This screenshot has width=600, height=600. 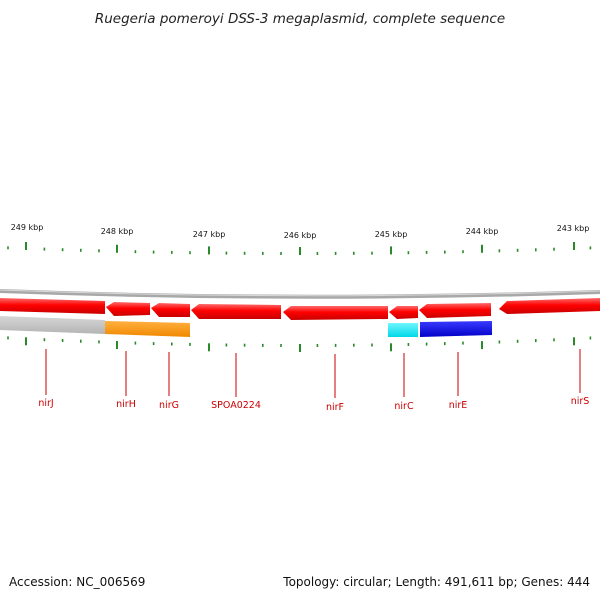 I want to click on backbone-arc, so click(x=300, y=294).